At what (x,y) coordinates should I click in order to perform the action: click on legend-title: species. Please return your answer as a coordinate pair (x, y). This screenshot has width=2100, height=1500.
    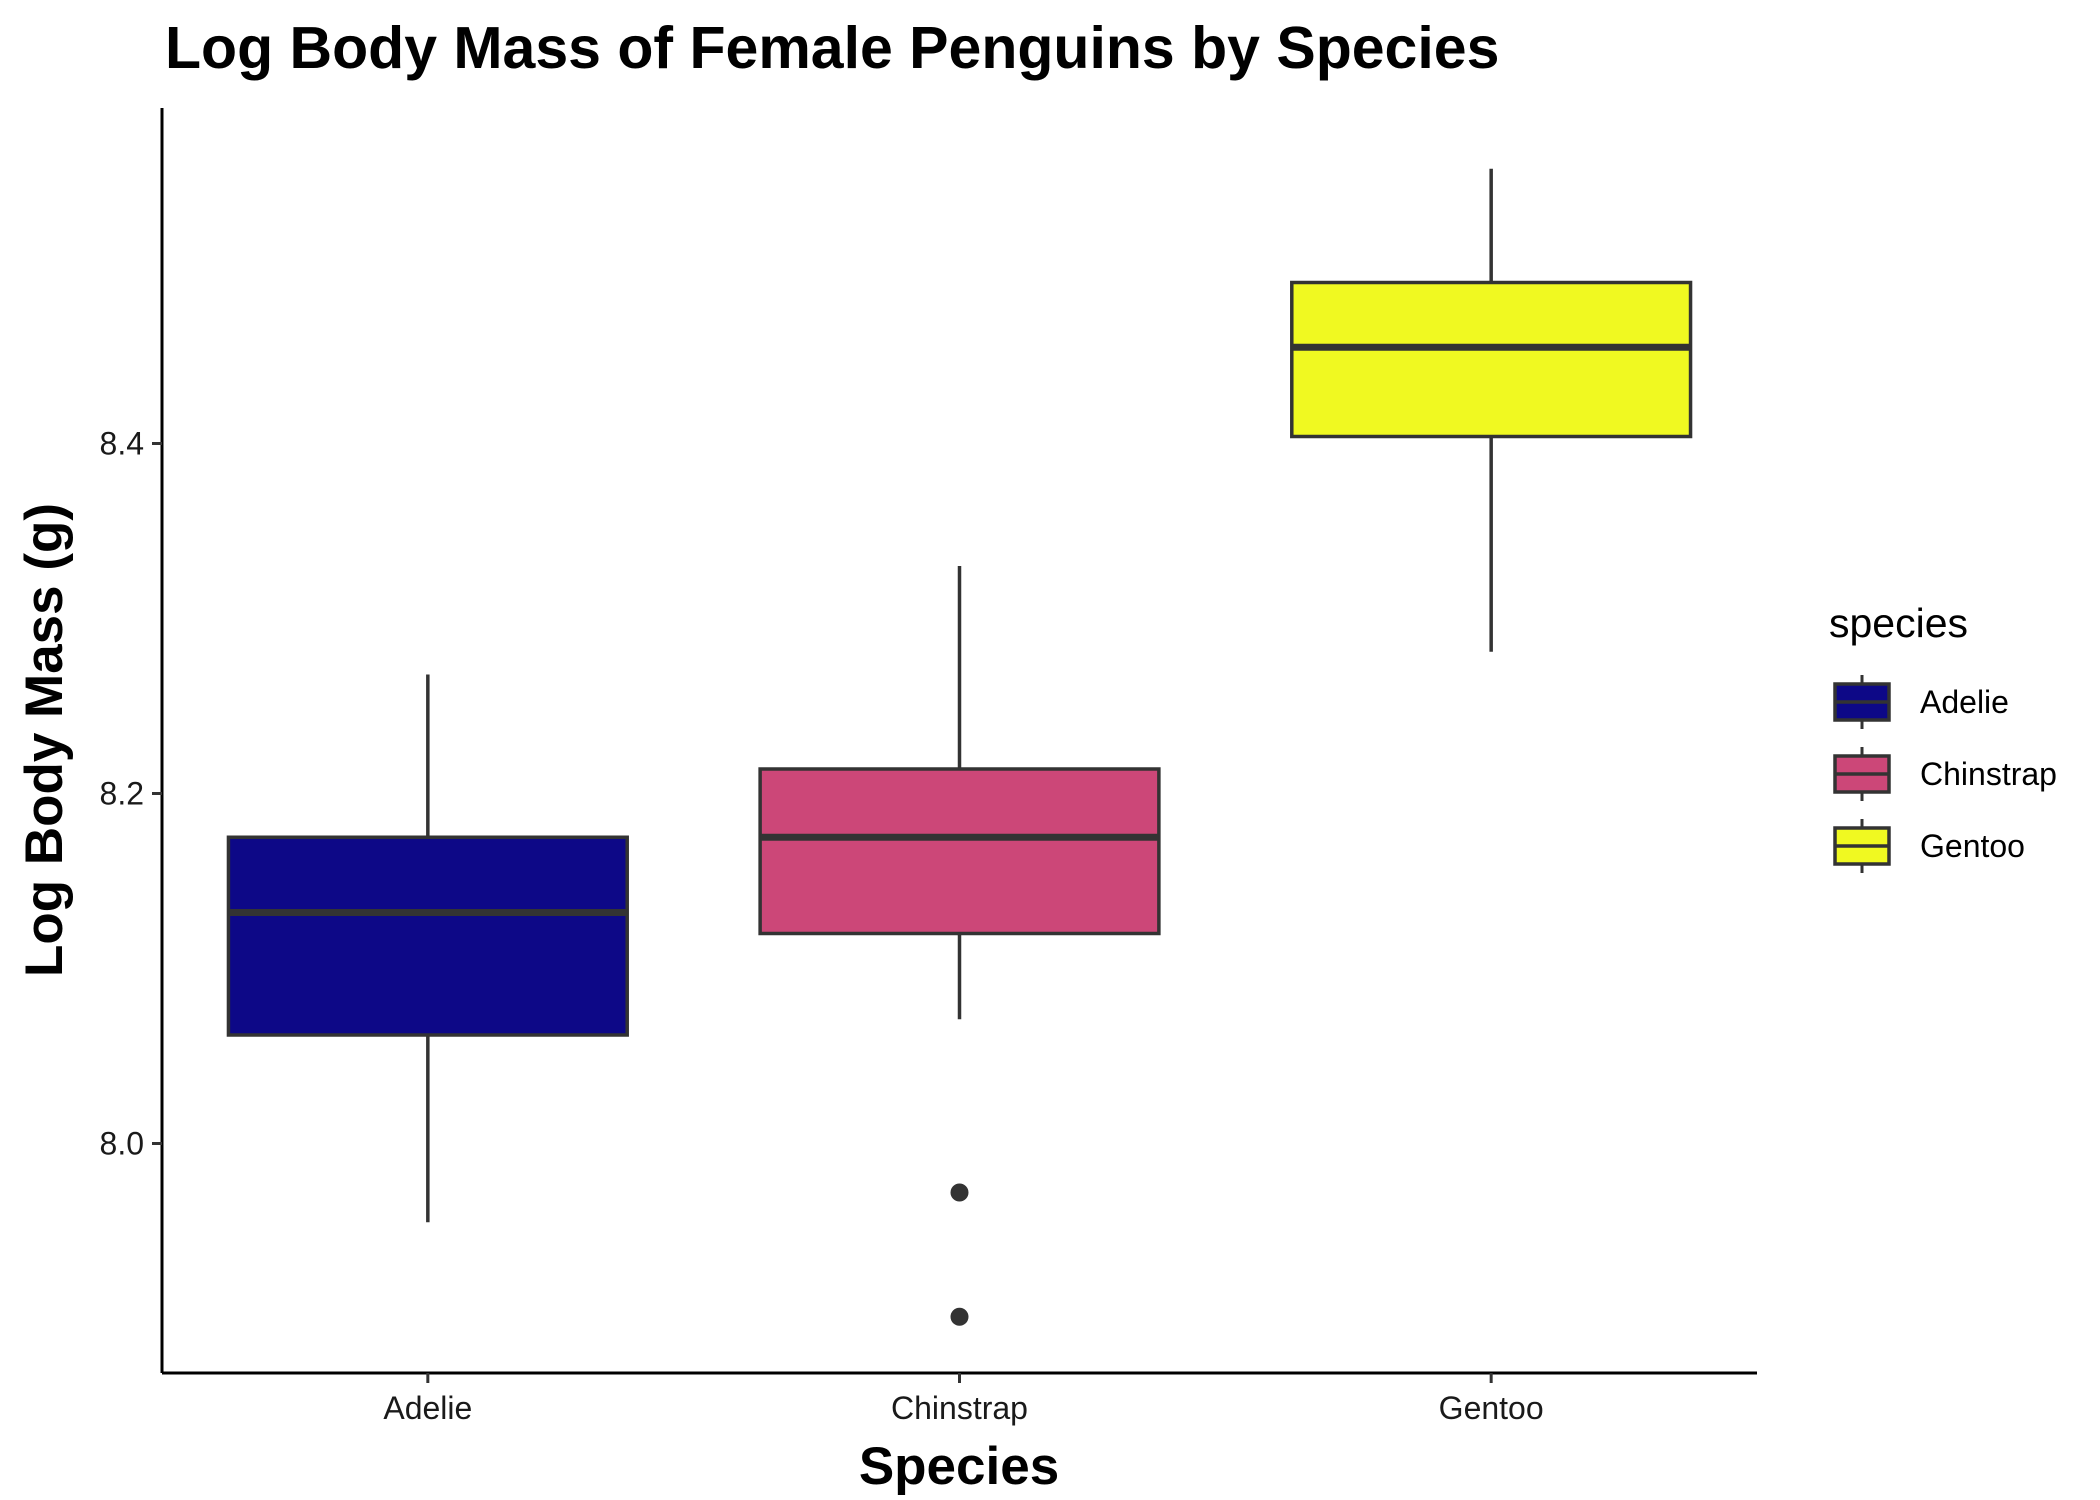
    Looking at the image, I should click on (1898, 623).